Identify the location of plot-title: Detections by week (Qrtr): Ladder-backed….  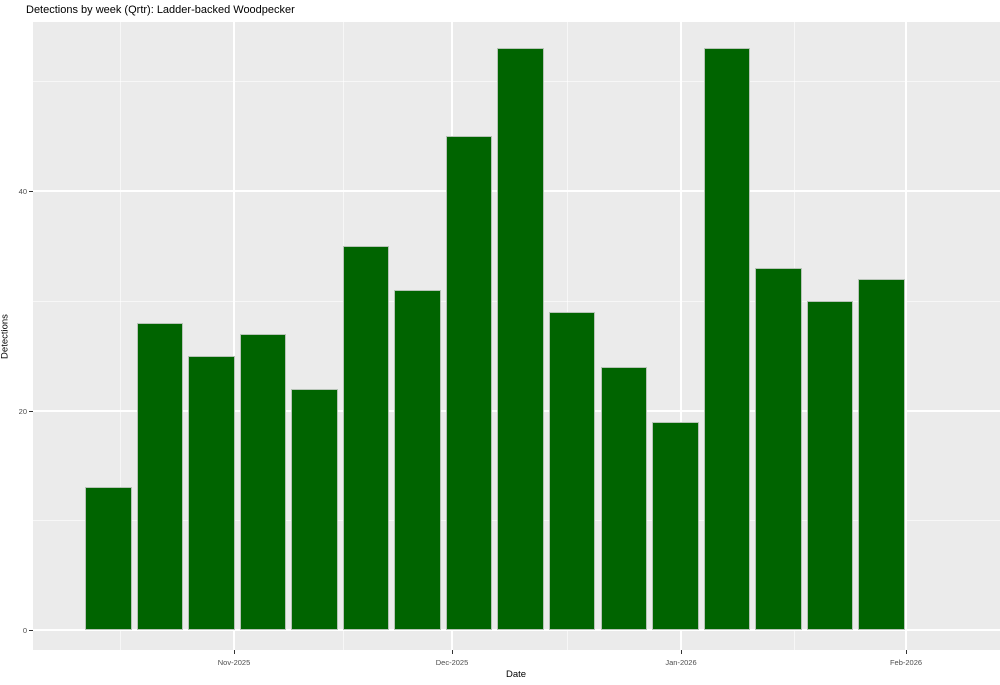
(160, 10).